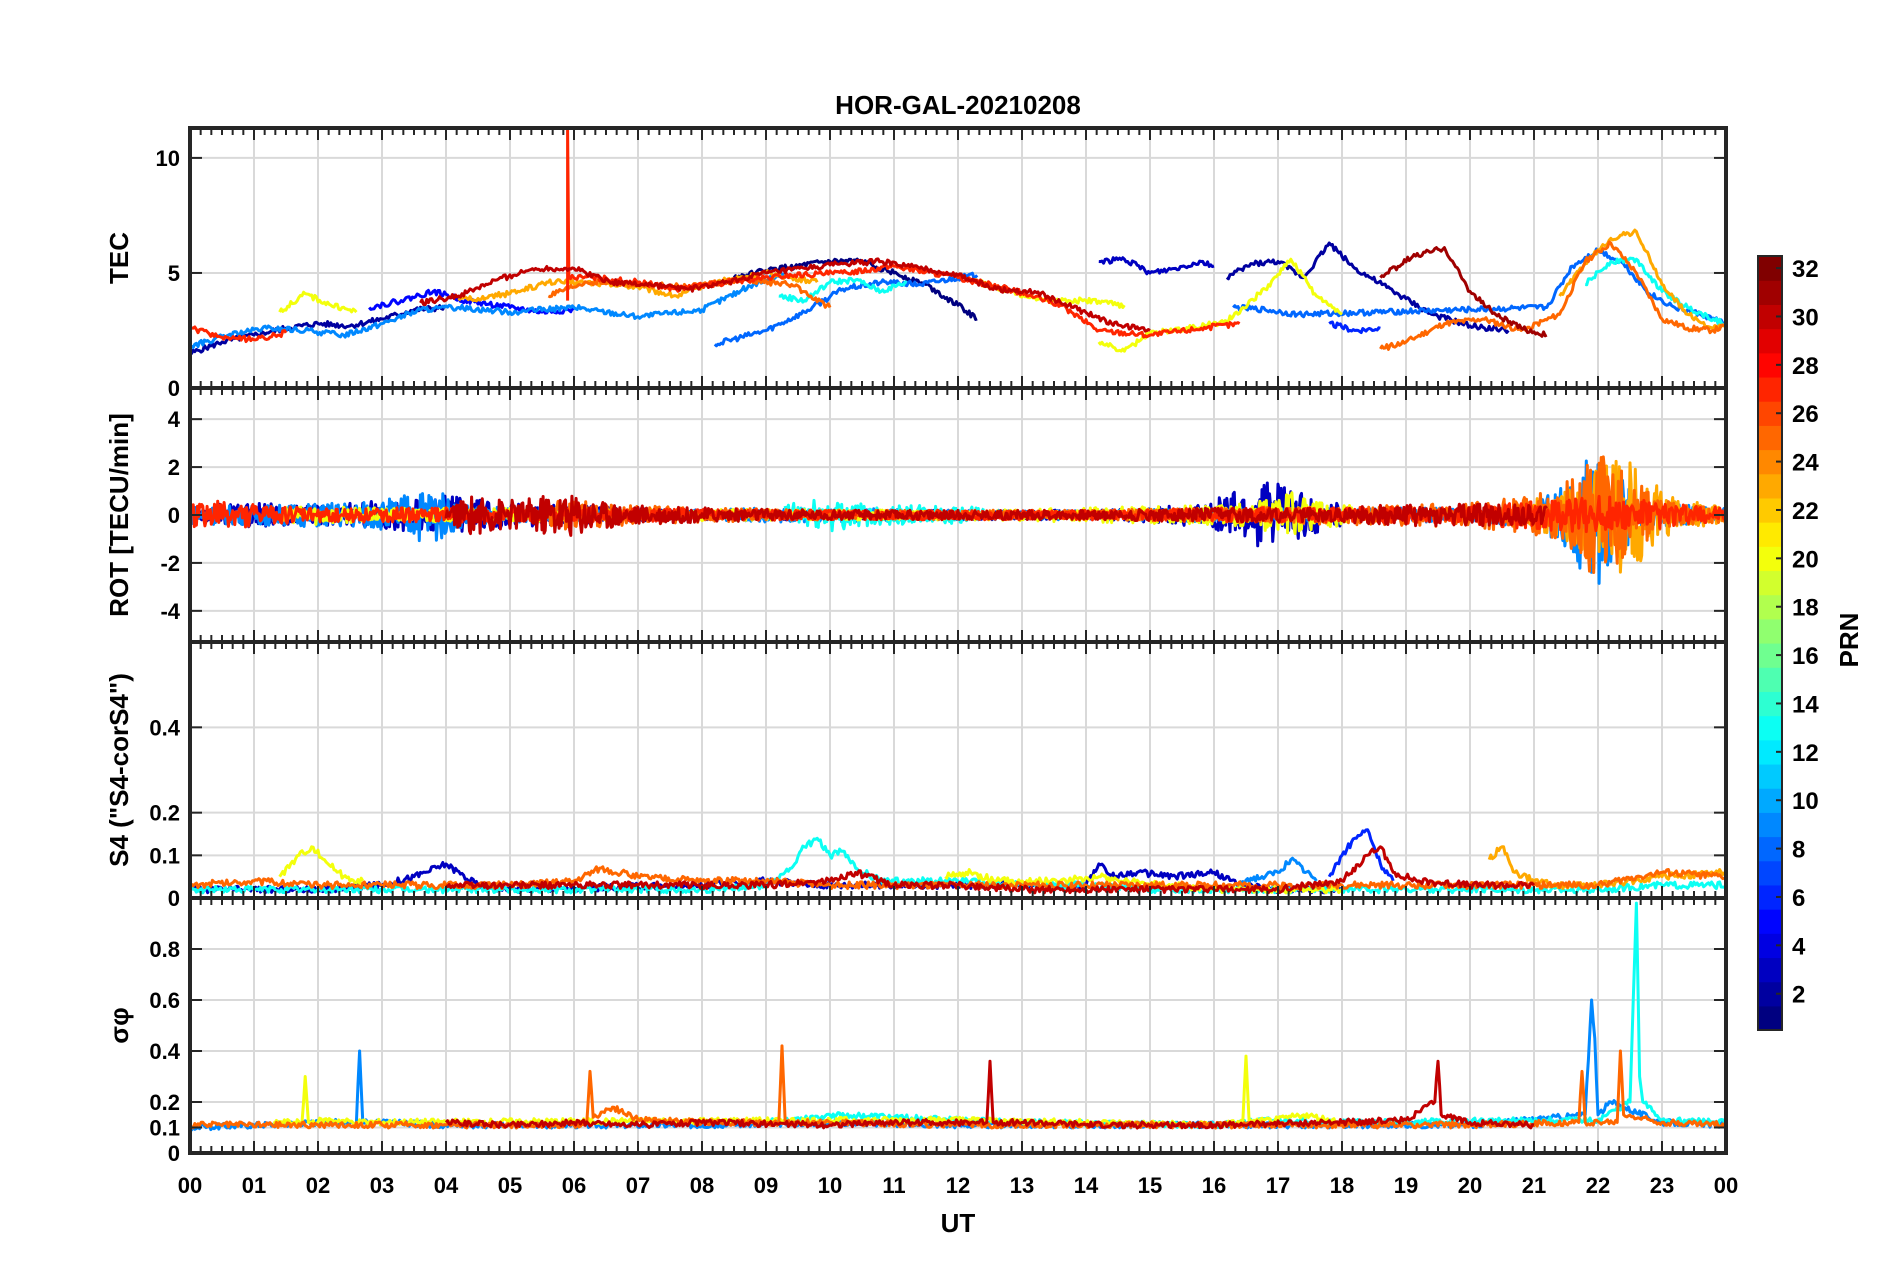 This screenshot has width=1902, height=1272. I want to click on y-tick-label: 0.6, so click(164, 1000).